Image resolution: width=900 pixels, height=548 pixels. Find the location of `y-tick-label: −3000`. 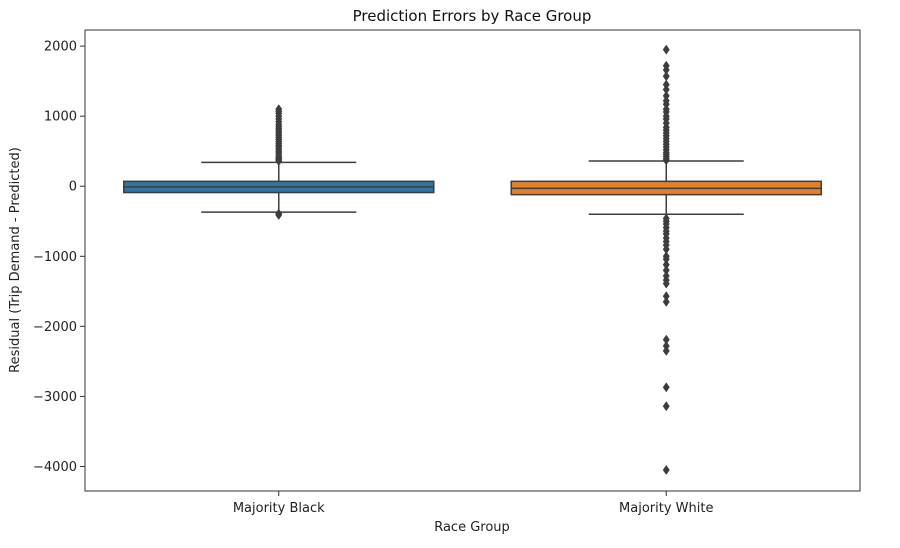

y-tick-label: −3000 is located at coordinates (55, 397).